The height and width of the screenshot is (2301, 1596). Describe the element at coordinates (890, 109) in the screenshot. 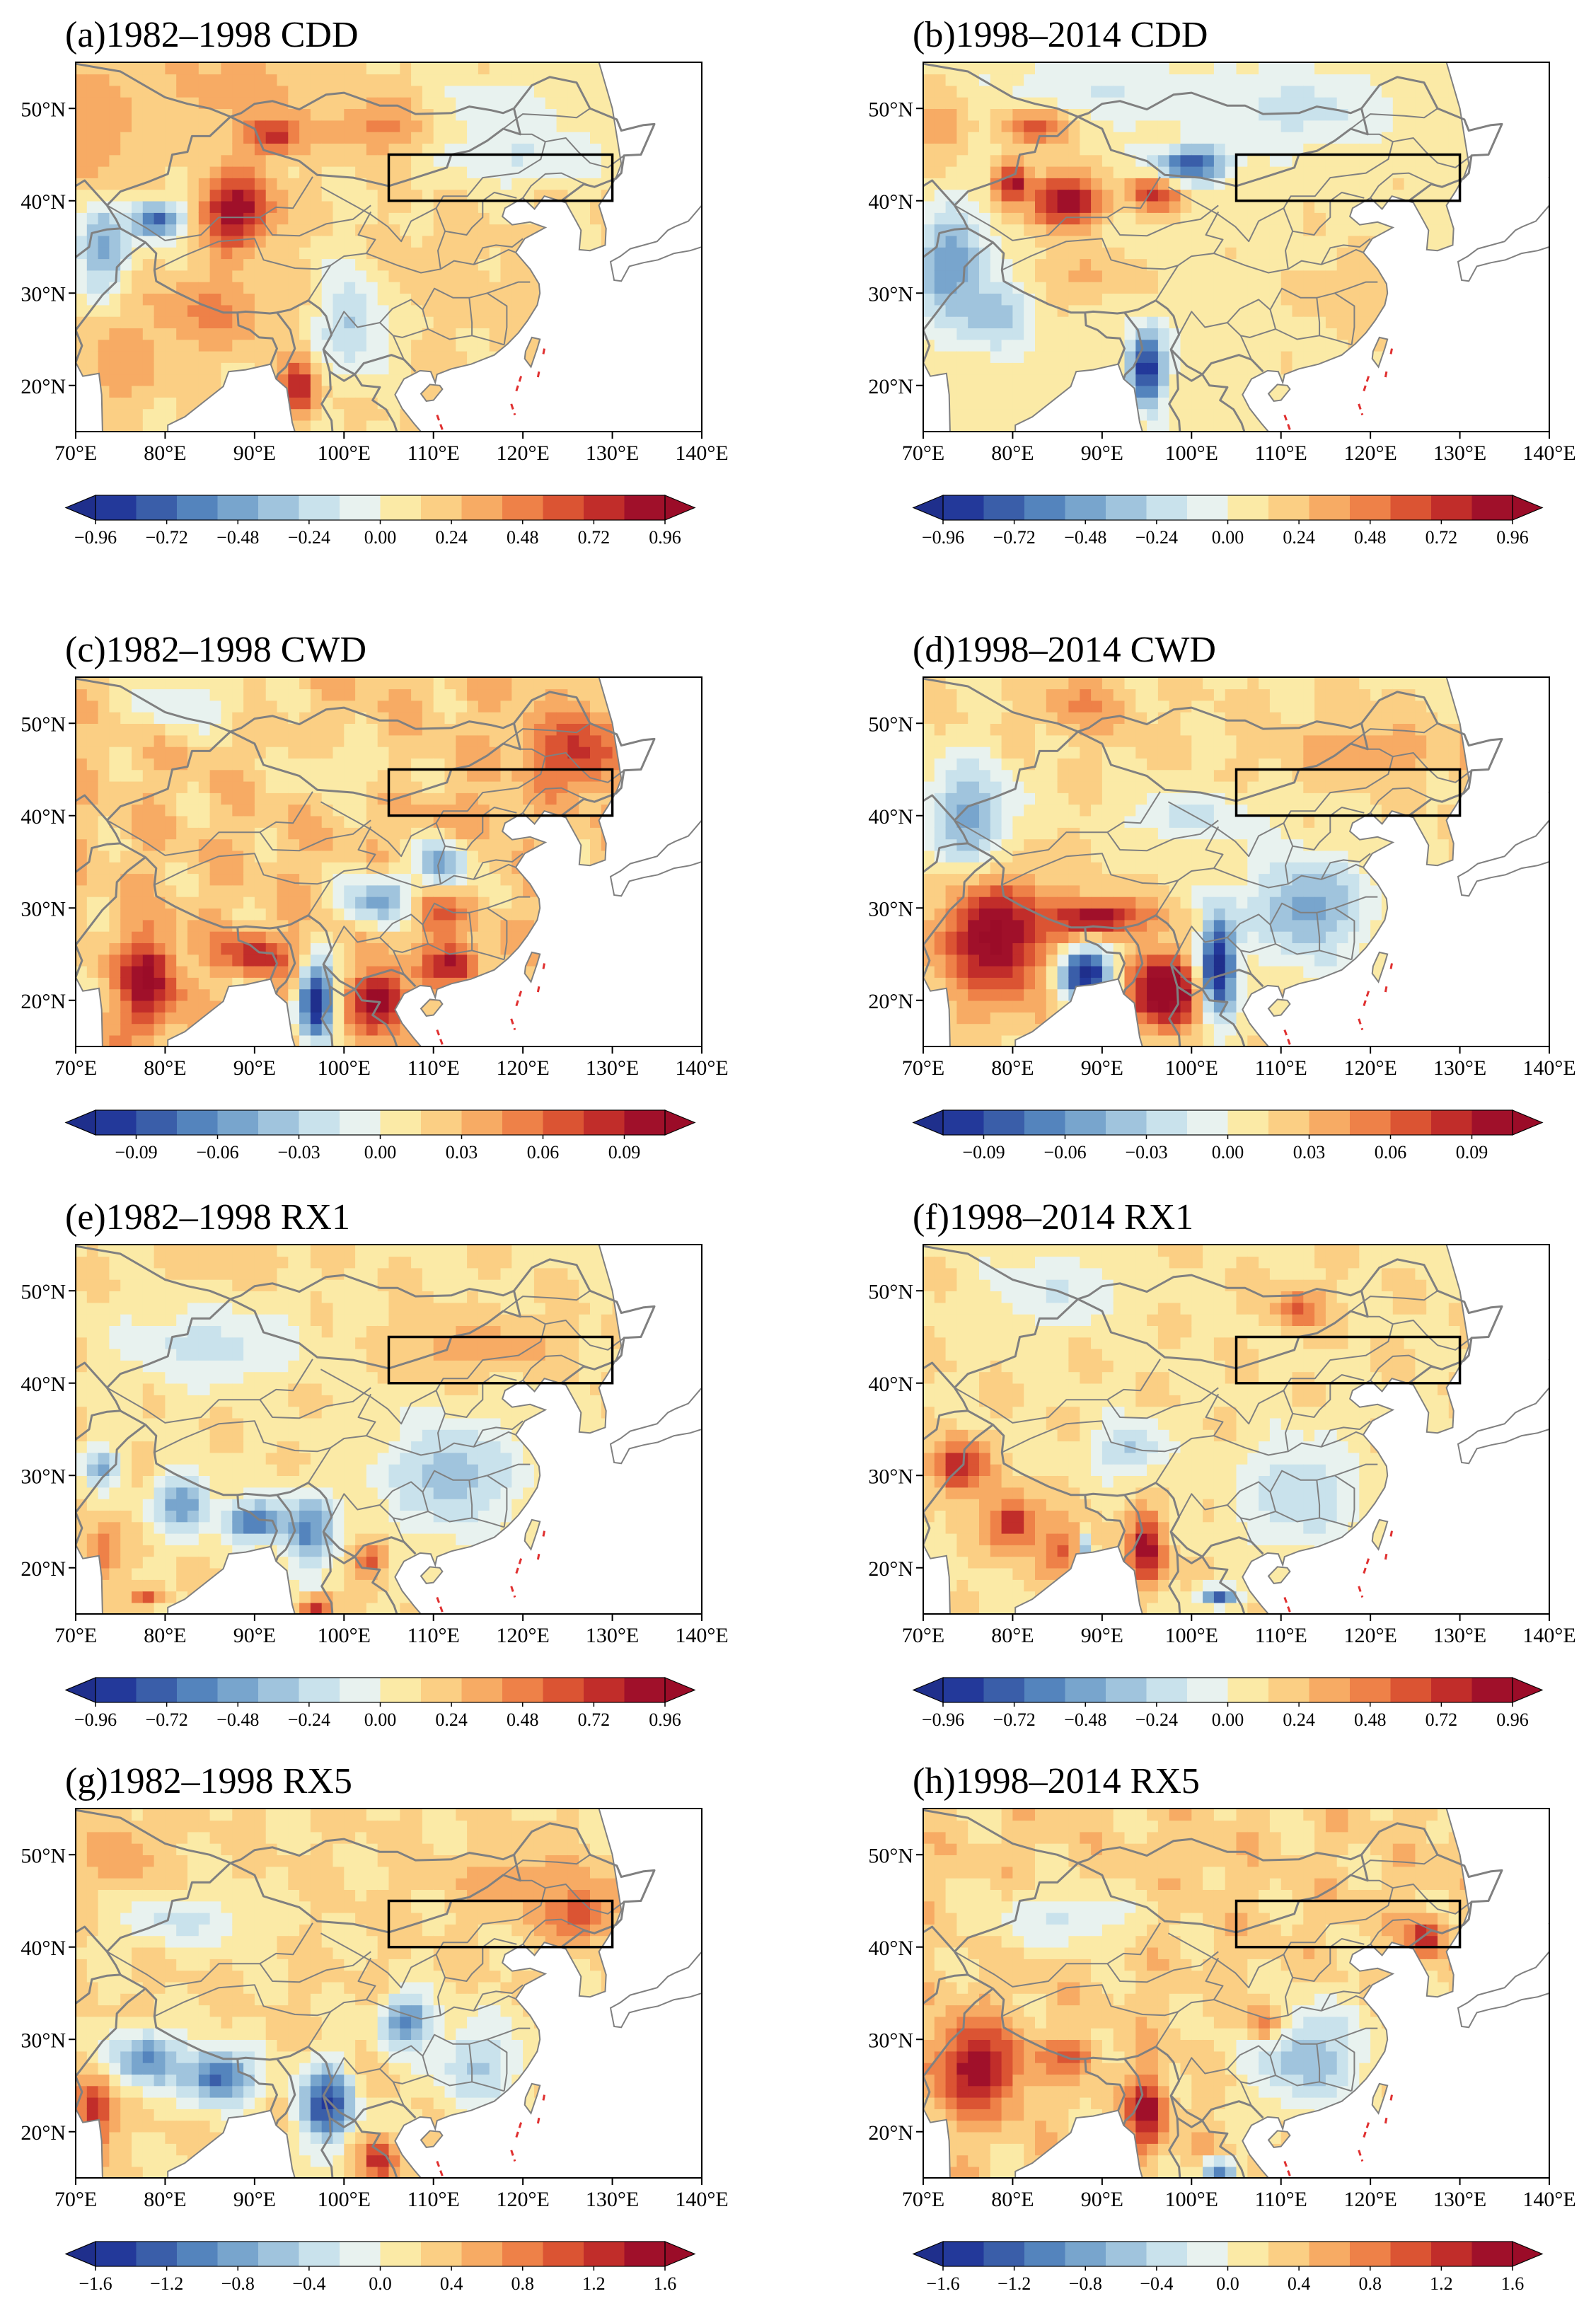

I see `y-tick-label: 50°N` at that location.